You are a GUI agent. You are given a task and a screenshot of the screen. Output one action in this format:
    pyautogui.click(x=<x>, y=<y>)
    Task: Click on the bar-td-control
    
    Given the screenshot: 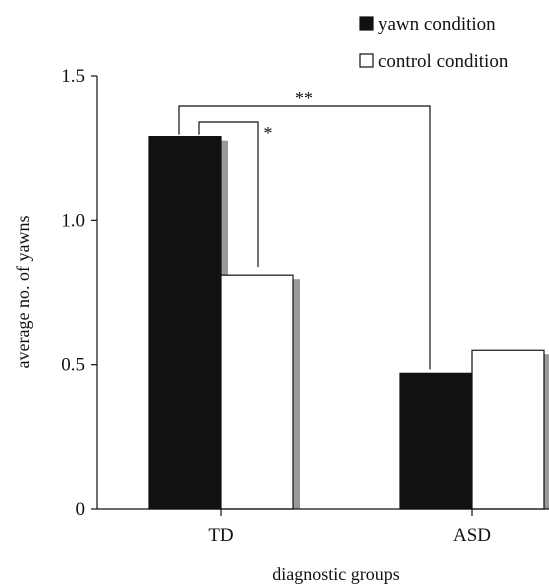 What is the action you would take?
    pyautogui.click(x=257, y=392)
    